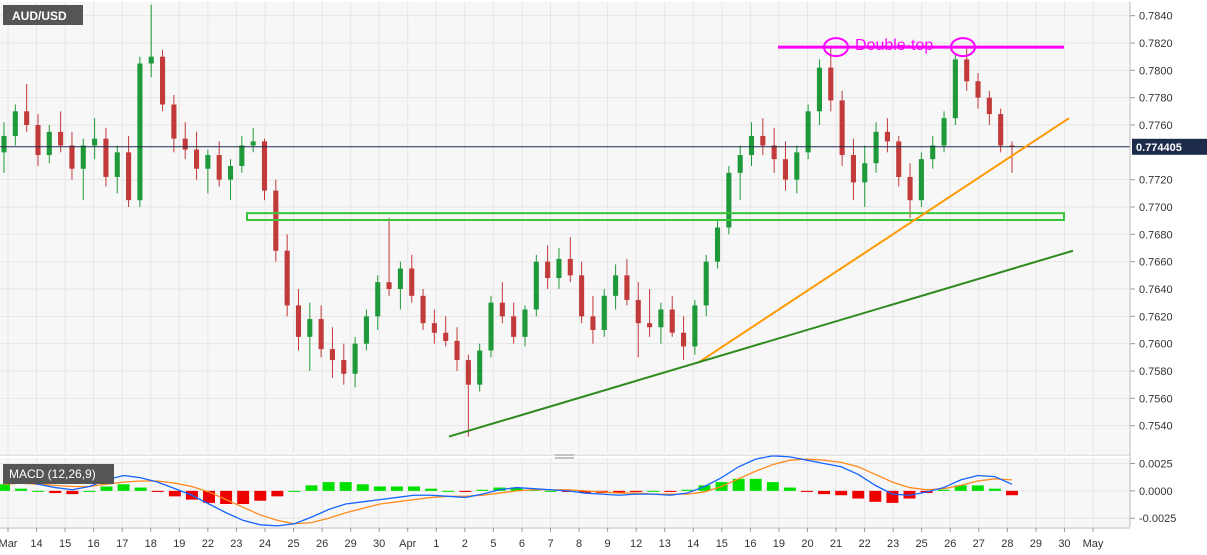 Image resolution: width=1207 pixels, height=555 pixels. I want to click on date-tick-label: 26, so click(322, 544).